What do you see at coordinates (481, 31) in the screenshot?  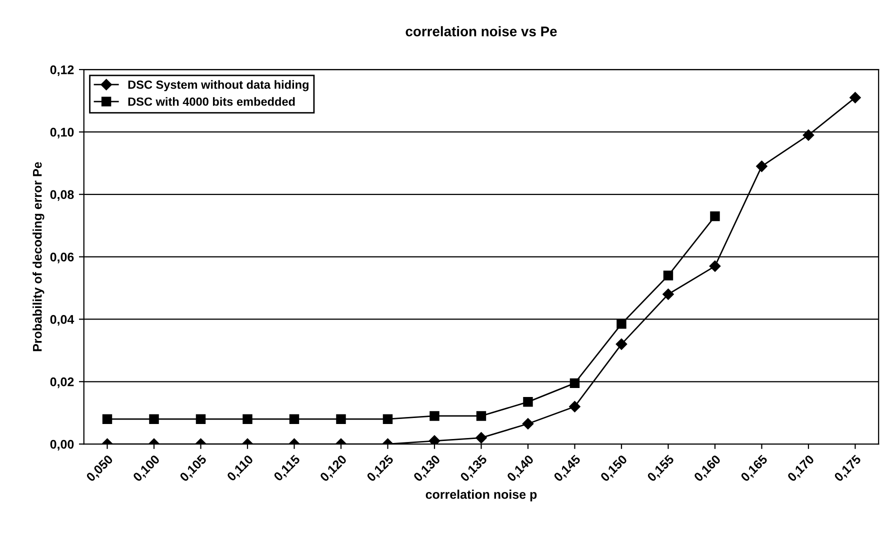 I see `chart-title: correlation noise vs Pe` at bounding box center [481, 31].